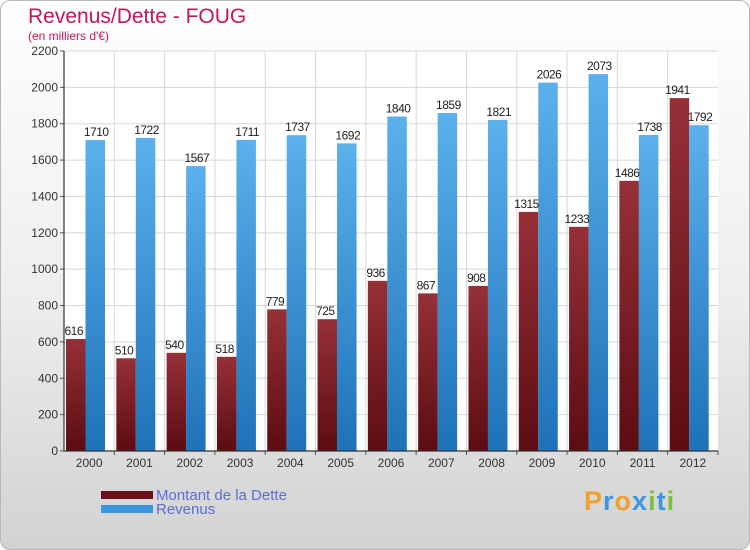 This screenshot has height=550, width=750. Describe the element at coordinates (48, 378) in the screenshot. I see `y-tick-label: 400` at that location.